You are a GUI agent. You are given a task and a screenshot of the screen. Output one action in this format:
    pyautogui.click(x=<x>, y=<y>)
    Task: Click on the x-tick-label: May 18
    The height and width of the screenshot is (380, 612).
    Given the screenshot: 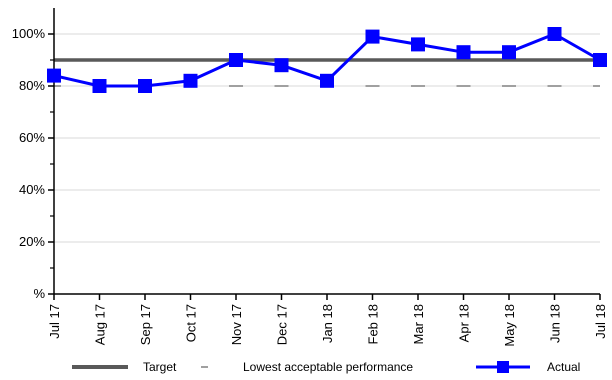 What is the action you would take?
    pyautogui.click(x=509, y=325)
    